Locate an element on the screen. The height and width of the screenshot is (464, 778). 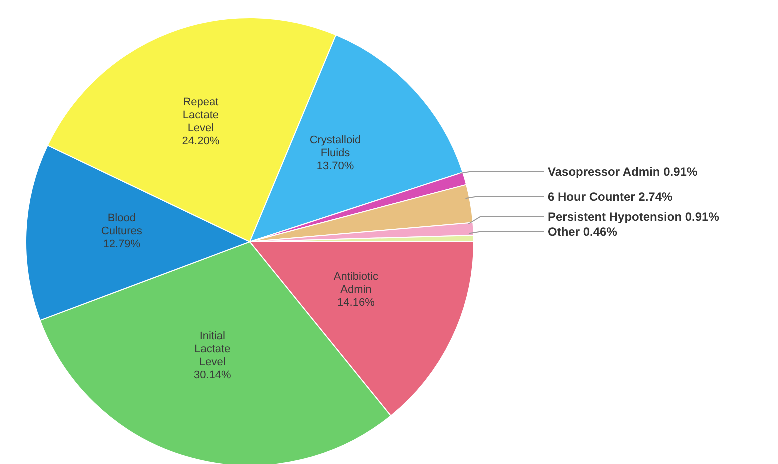
data-label: 12.79% is located at coordinates (122, 244).